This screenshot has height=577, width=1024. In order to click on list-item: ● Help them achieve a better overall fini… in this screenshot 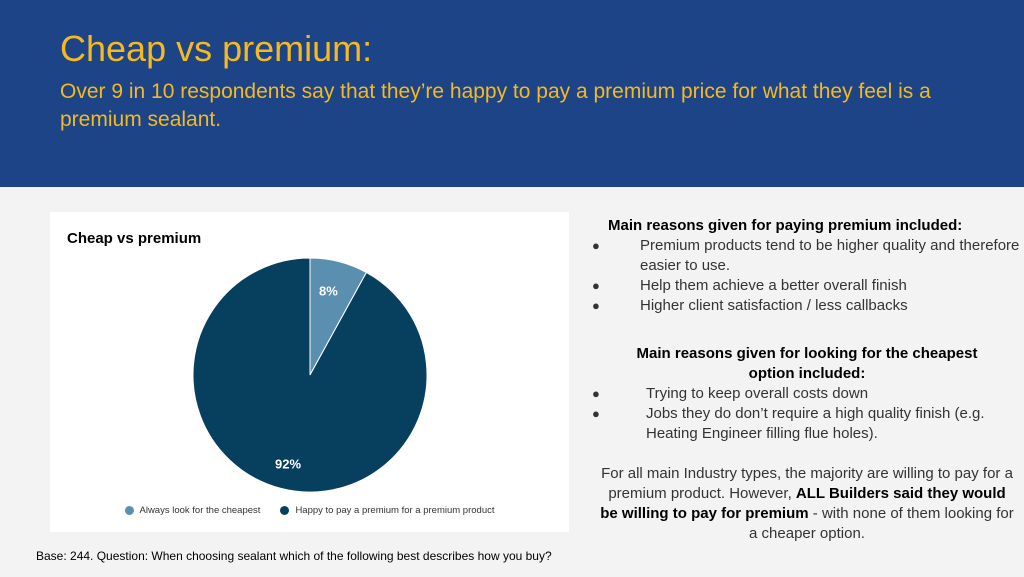, I will do `click(749, 285)`.